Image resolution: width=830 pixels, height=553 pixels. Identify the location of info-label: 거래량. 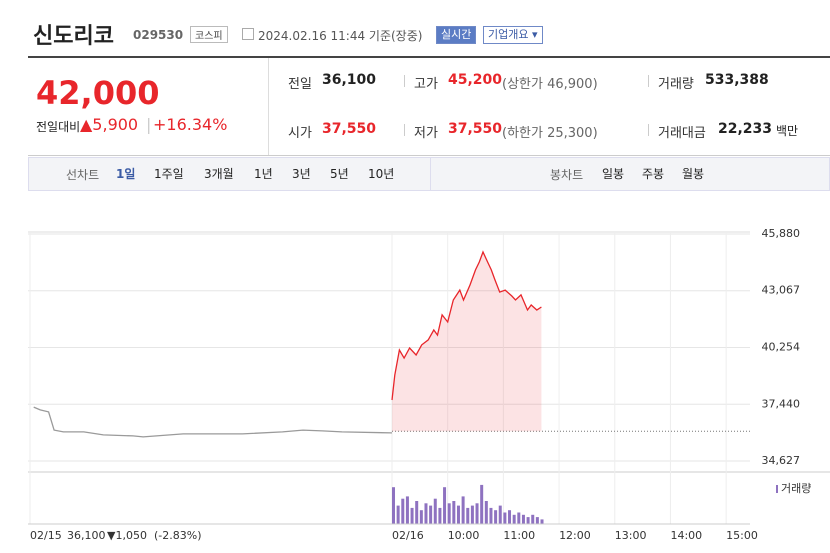
(676, 84).